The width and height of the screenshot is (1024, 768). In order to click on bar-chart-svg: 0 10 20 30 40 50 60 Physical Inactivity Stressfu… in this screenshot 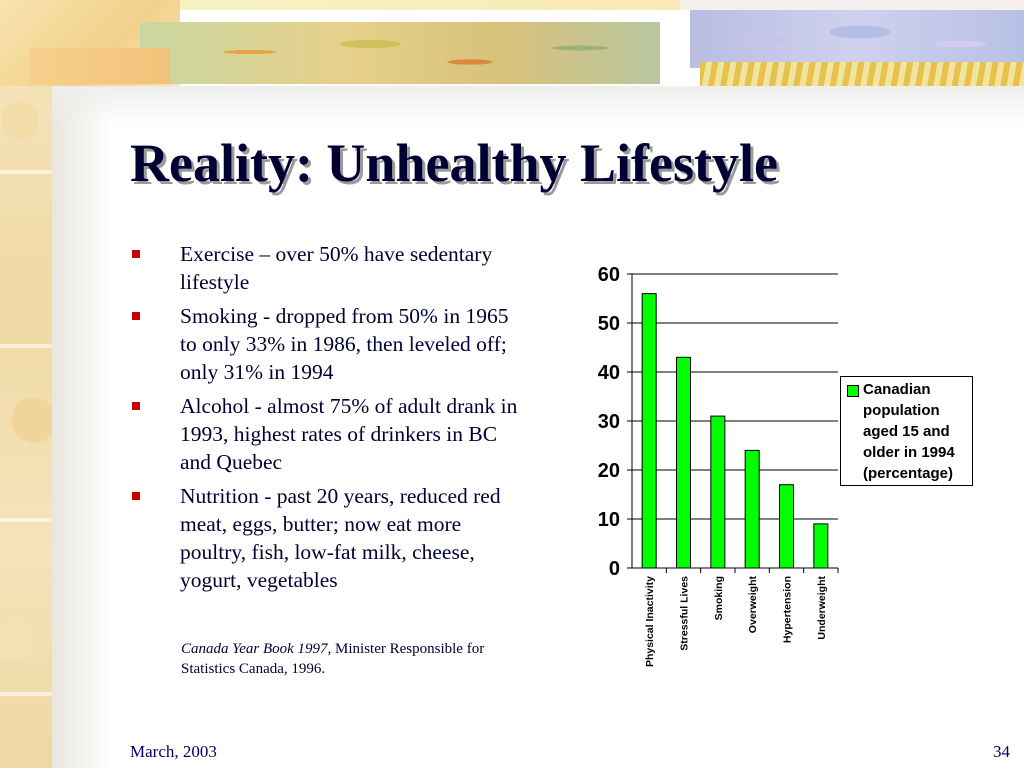, I will do `click(718, 465)`.